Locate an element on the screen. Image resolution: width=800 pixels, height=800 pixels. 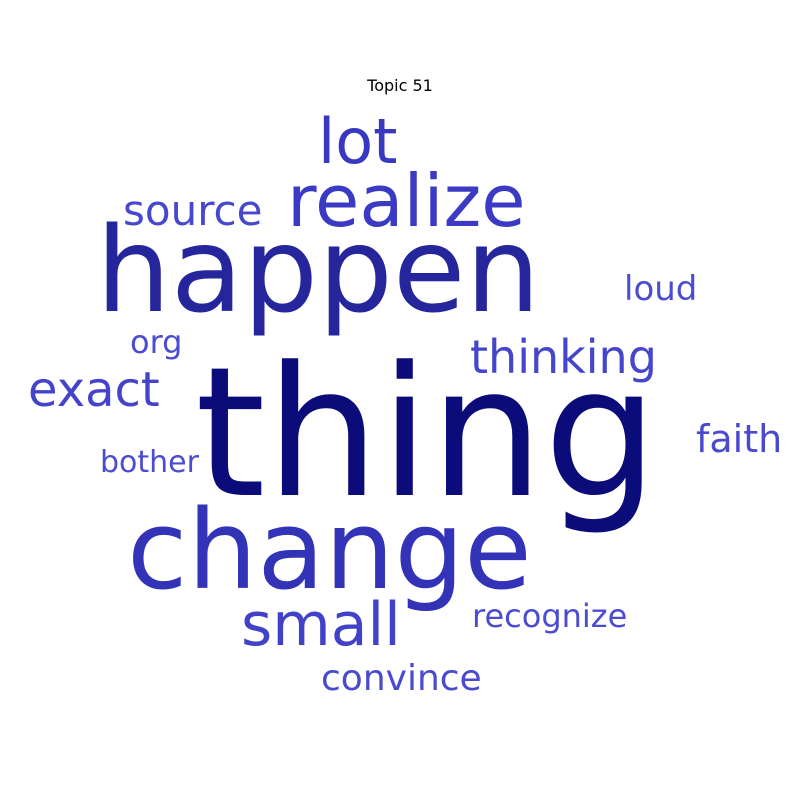
word-org: org is located at coordinates (156, 342).